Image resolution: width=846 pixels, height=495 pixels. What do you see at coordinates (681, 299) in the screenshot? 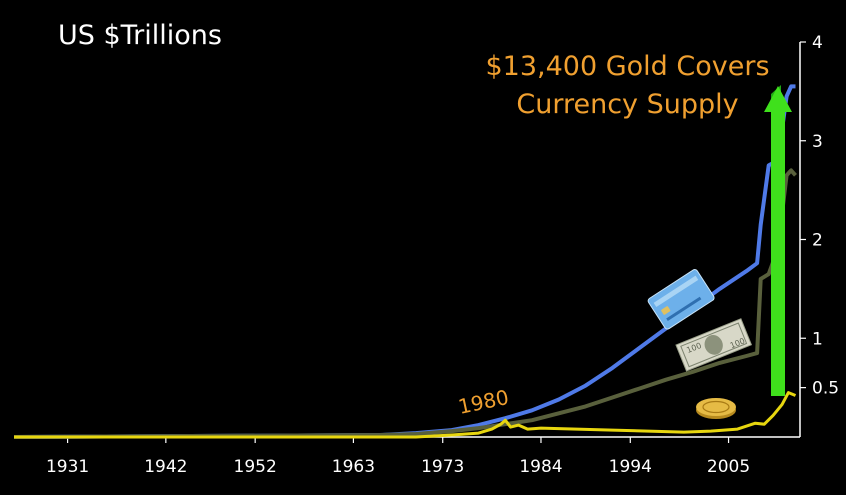
I see `credit-card-icon` at bounding box center [681, 299].